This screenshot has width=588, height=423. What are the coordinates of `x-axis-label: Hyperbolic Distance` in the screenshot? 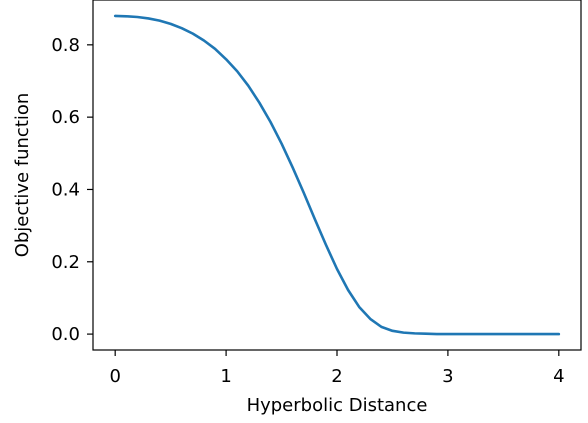 It's located at (337, 405).